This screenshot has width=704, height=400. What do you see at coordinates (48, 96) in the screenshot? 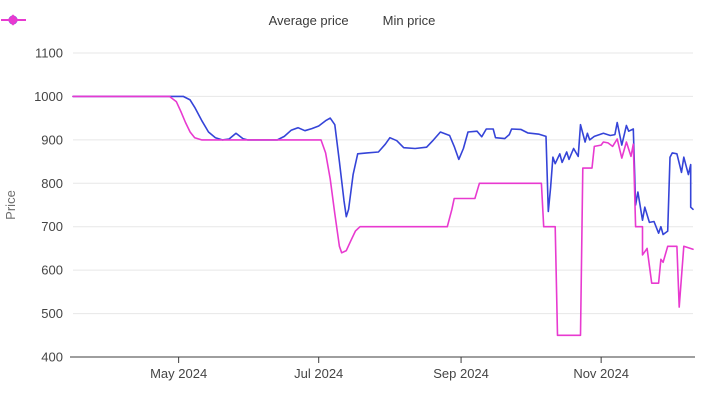
I see `y-tick-label-1000: 1000` at bounding box center [48, 96].